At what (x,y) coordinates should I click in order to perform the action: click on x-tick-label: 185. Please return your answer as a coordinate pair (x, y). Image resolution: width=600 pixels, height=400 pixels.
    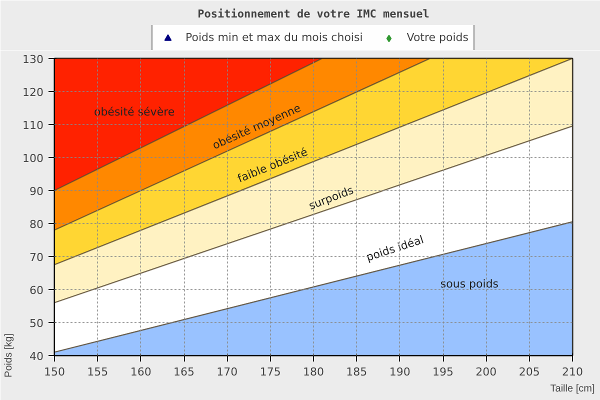
    Looking at the image, I should click on (357, 372).